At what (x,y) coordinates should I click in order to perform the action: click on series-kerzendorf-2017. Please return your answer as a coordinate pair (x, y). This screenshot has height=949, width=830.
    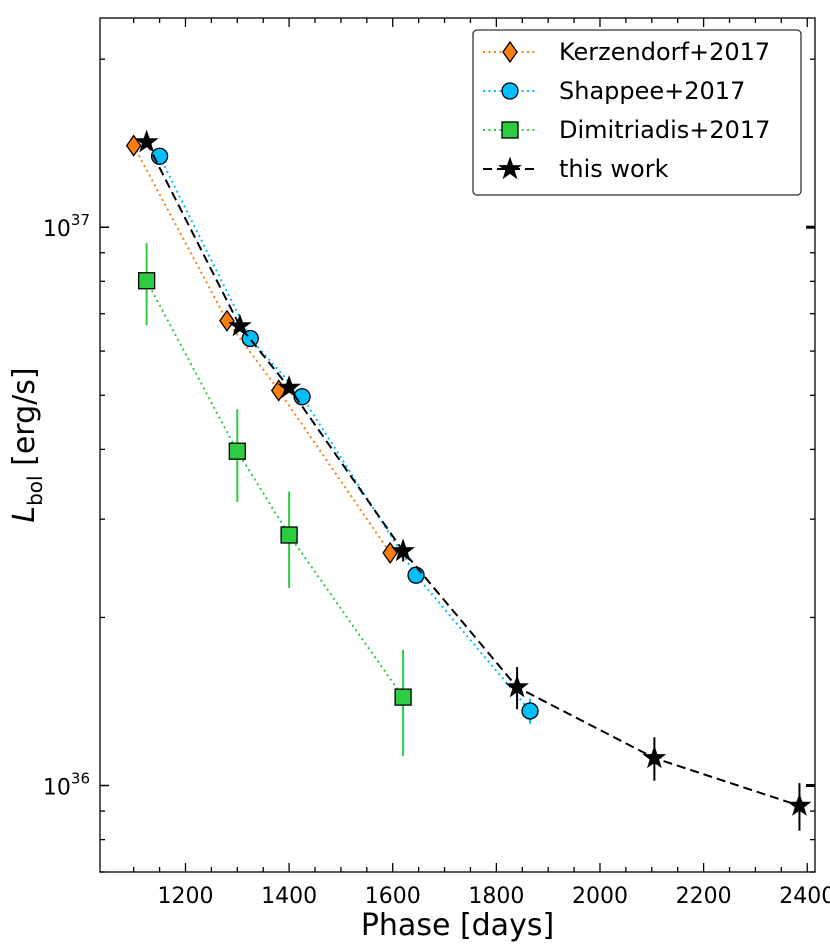
    Looking at the image, I should click on (261, 349).